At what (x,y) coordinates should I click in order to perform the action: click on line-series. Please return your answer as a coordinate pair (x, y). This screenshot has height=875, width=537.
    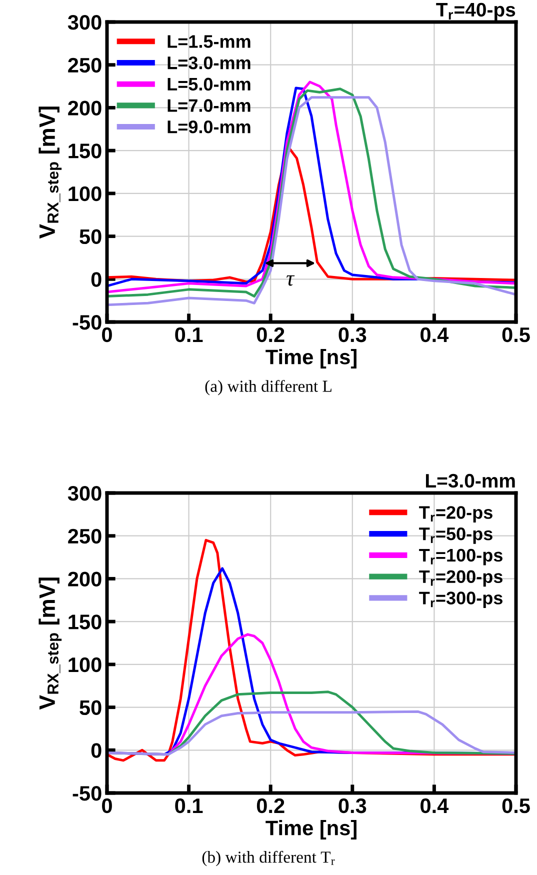
    Looking at the image, I should click on (311, 733).